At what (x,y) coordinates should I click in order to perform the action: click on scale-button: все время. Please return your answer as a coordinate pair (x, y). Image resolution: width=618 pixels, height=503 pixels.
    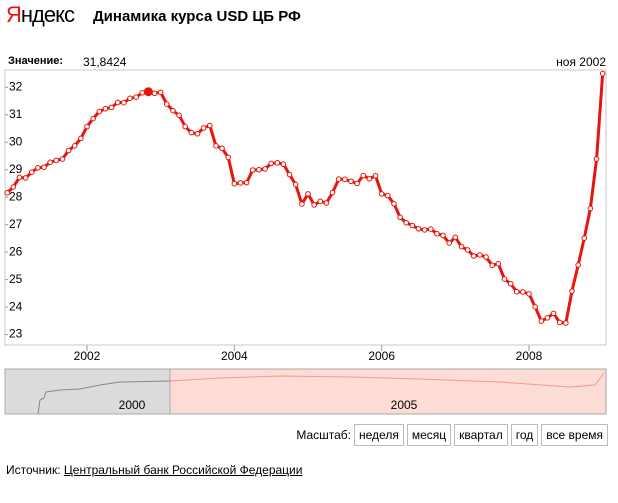
    Looking at the image, I should click on (574, 435).